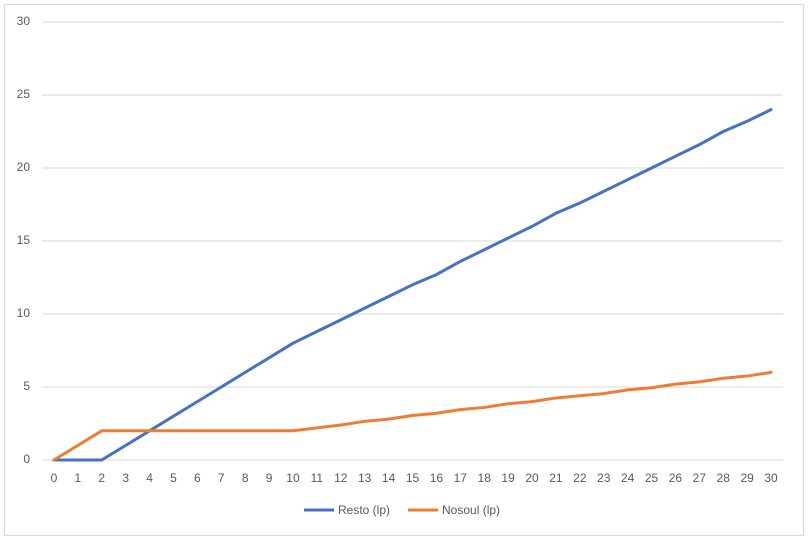 This screenshot has width=808, height=540. Describe the element at coordinates (317, 478) in the screenshot. I see `x-tick-label: 11` at that location.